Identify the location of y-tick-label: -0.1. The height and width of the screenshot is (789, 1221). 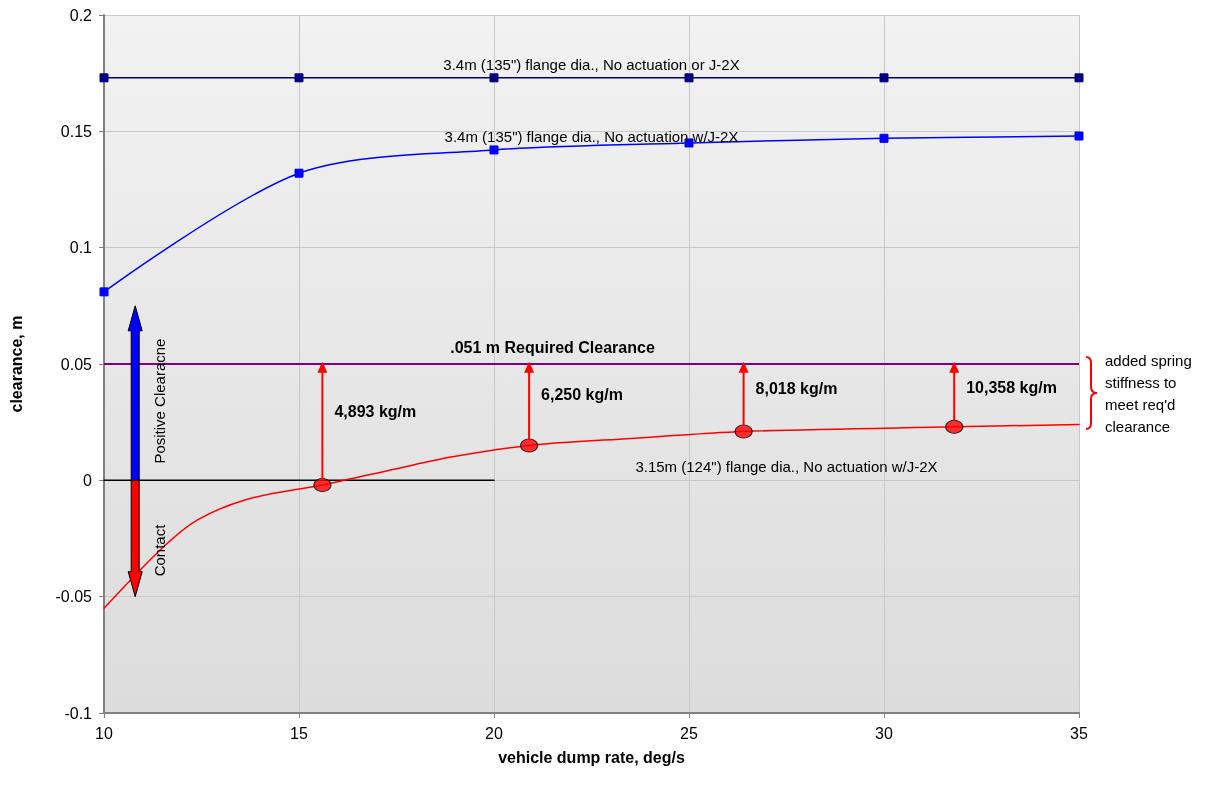
(78, 713).